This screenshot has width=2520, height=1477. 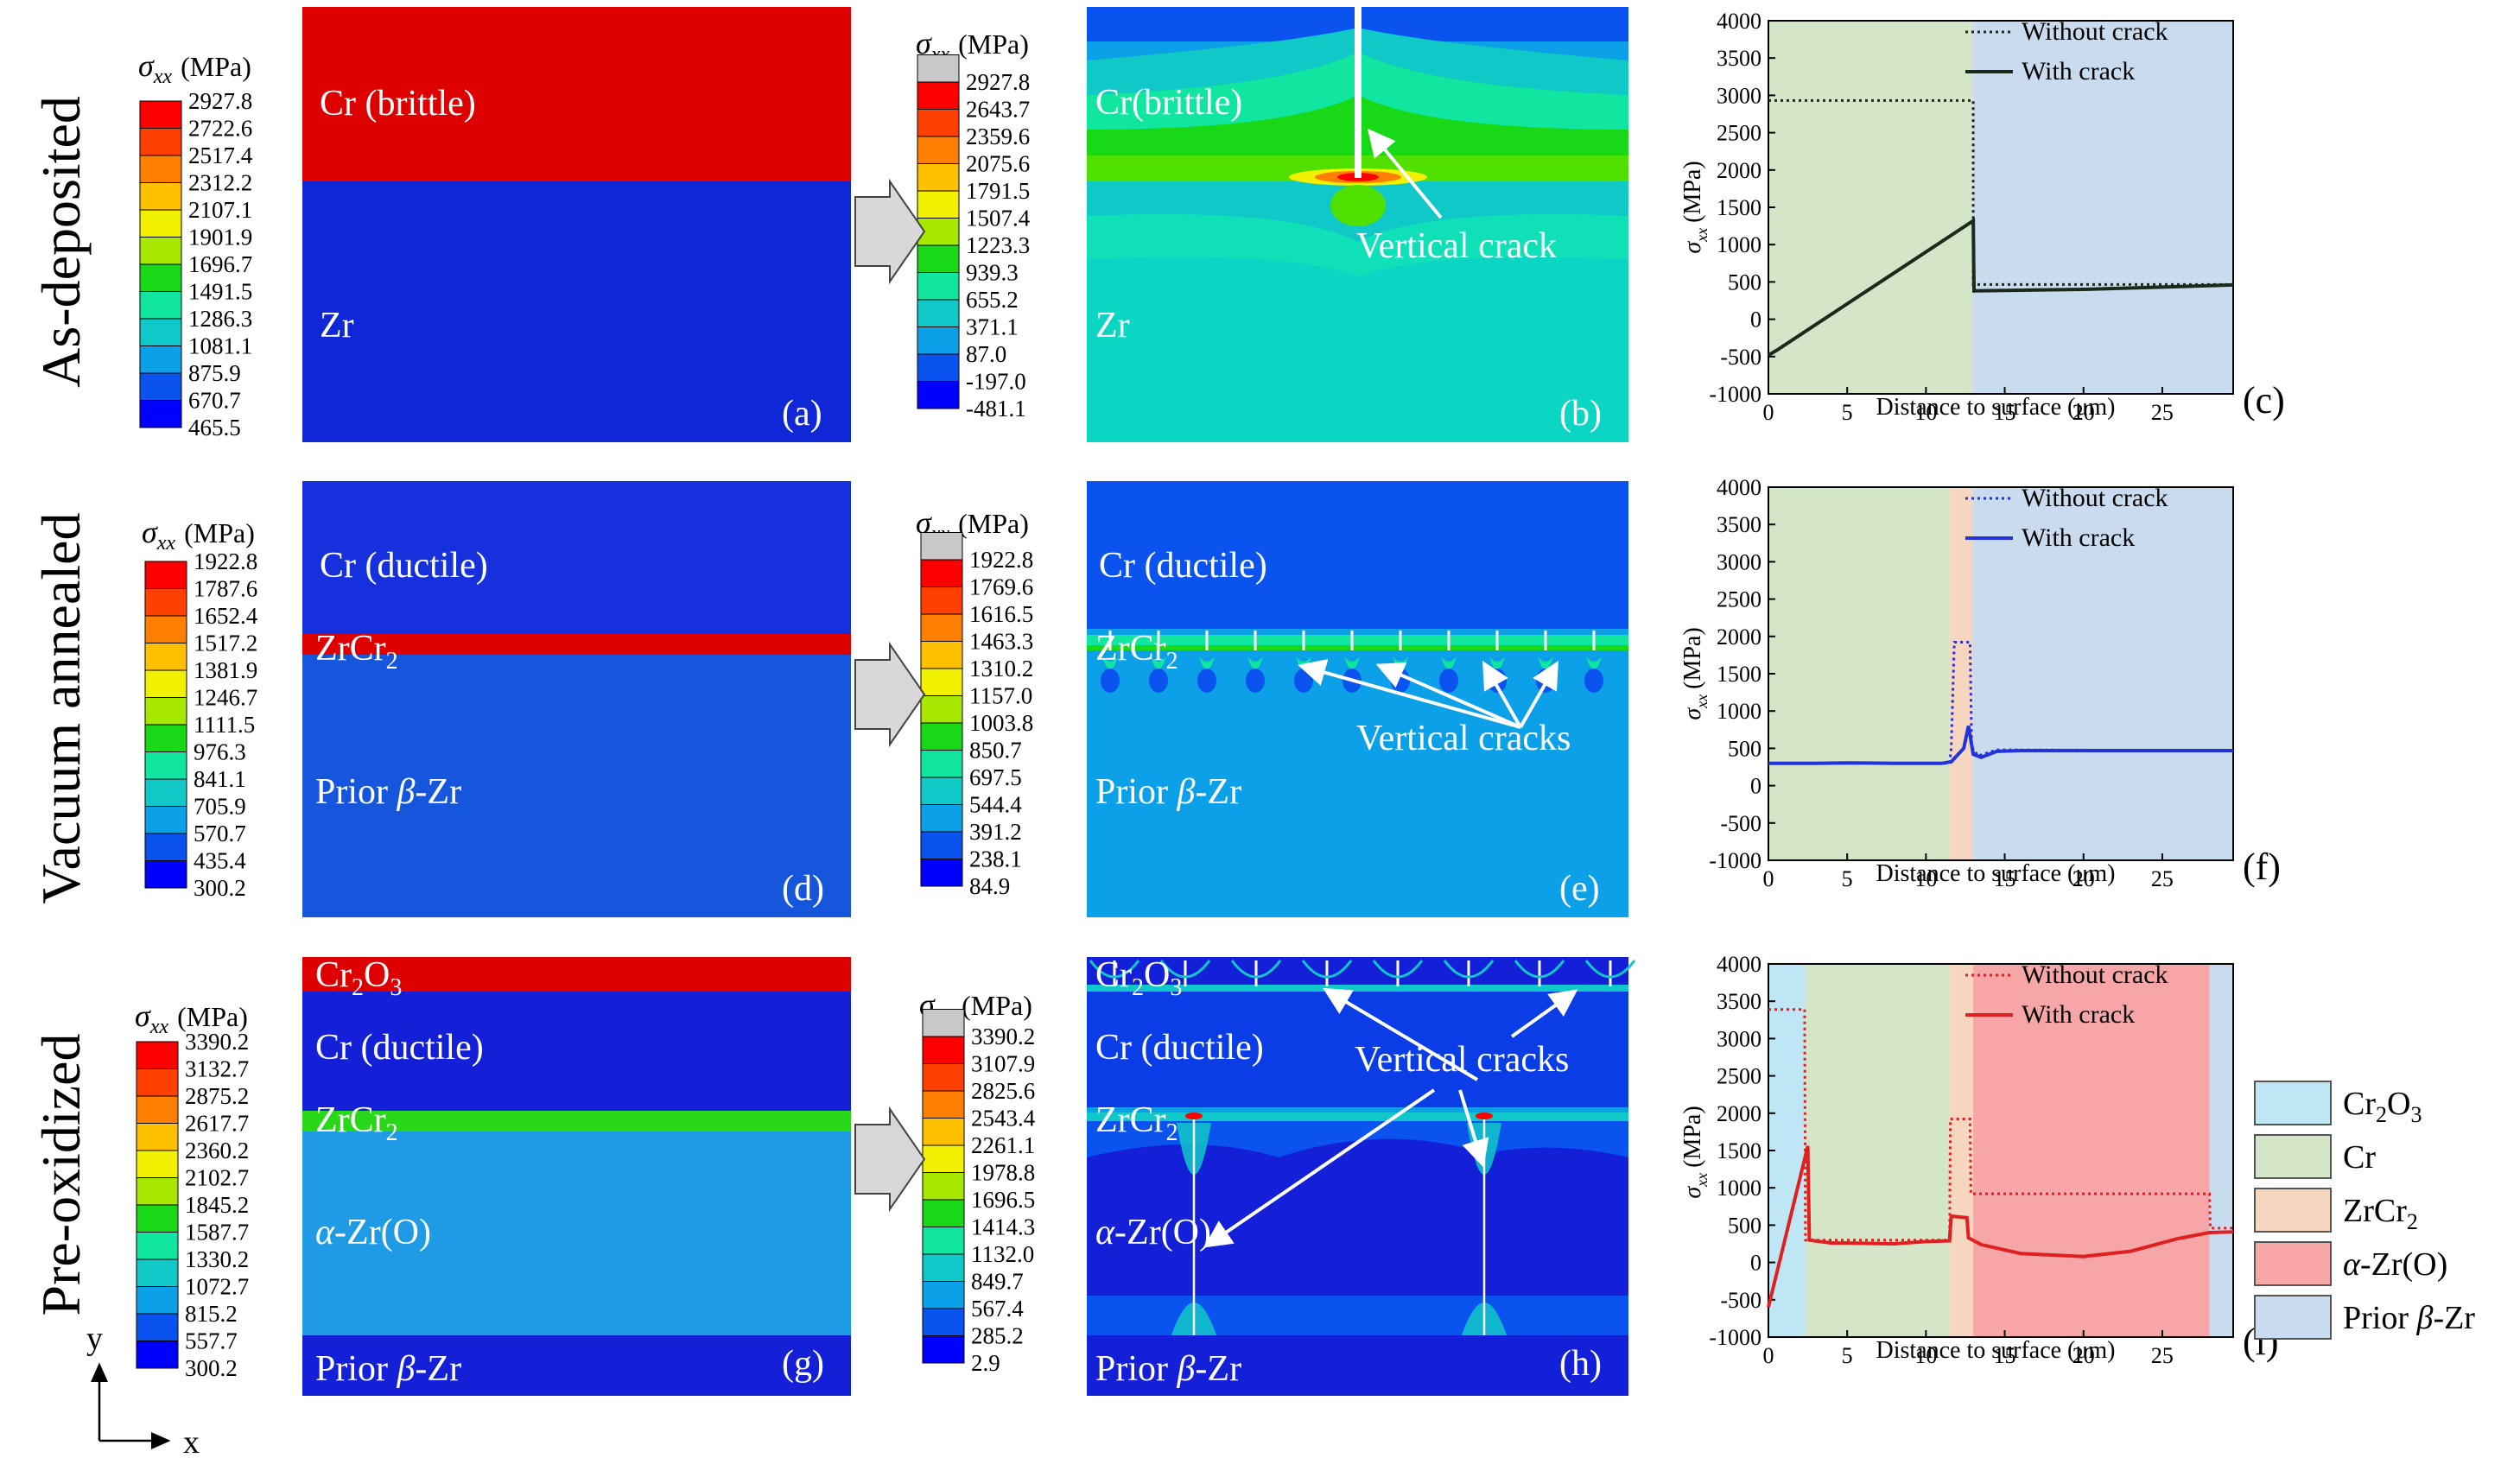 What do you see at coordinates (392, 661) in the screenshot?
I see `label-zrcr2-d-sub: 2` at bounding box center [392, 661].